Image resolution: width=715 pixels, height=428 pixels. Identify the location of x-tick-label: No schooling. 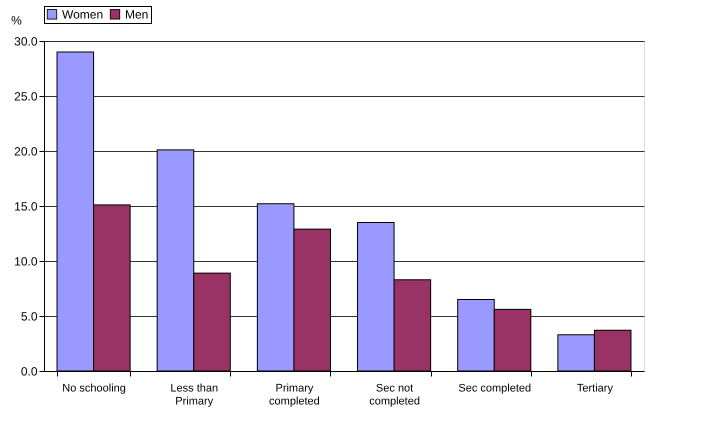
(94, 388).